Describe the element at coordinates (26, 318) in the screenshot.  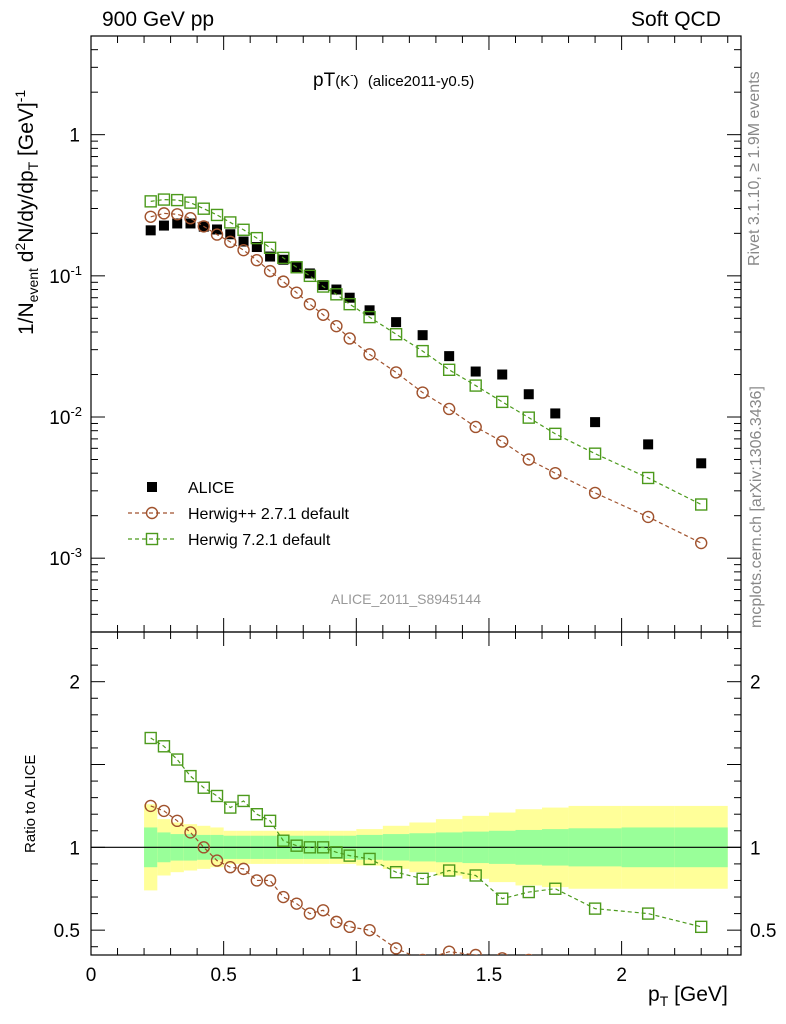
I see `y-axis-p1: 1/N` at that location.